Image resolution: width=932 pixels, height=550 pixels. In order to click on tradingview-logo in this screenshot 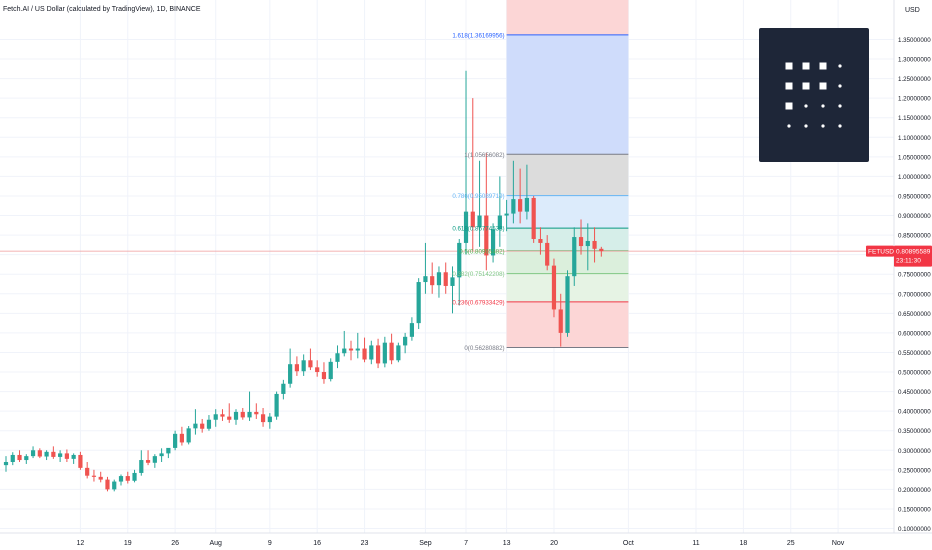, I will do `click(814, 95)`.